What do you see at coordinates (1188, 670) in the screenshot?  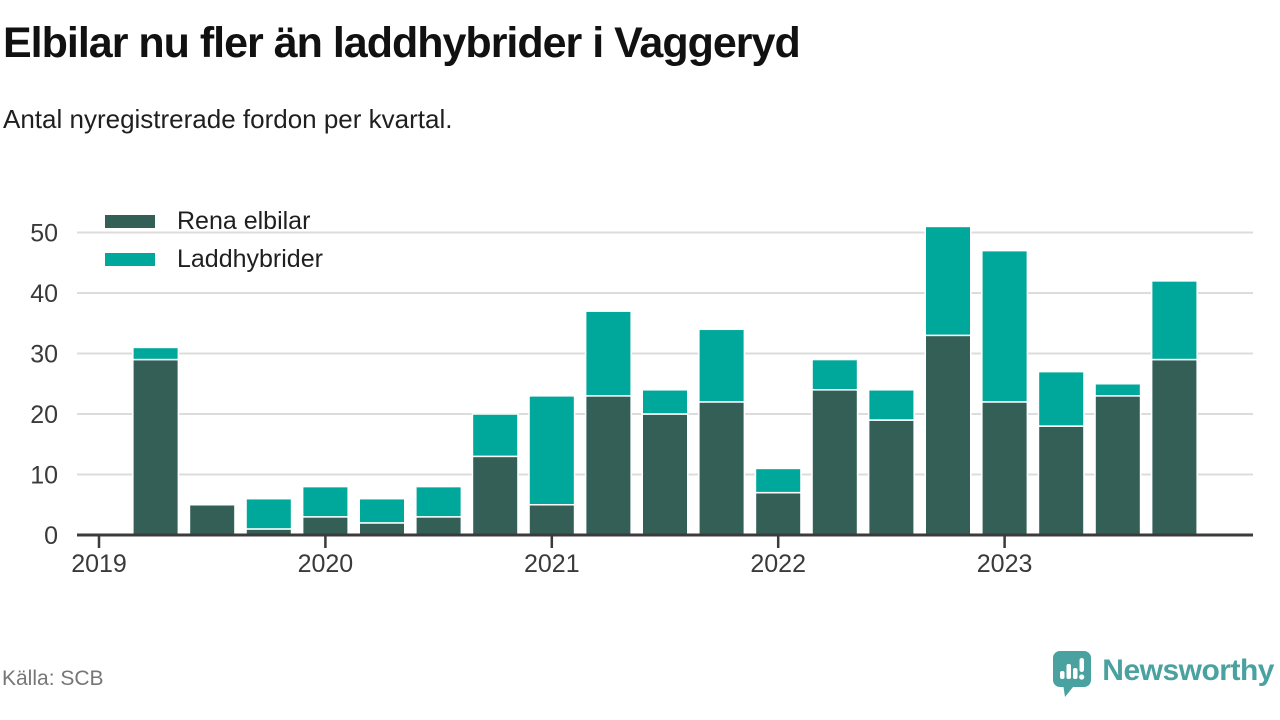 I see `newsworthy-wordmark: Newsworthy` at bounding box center [1188, 670].